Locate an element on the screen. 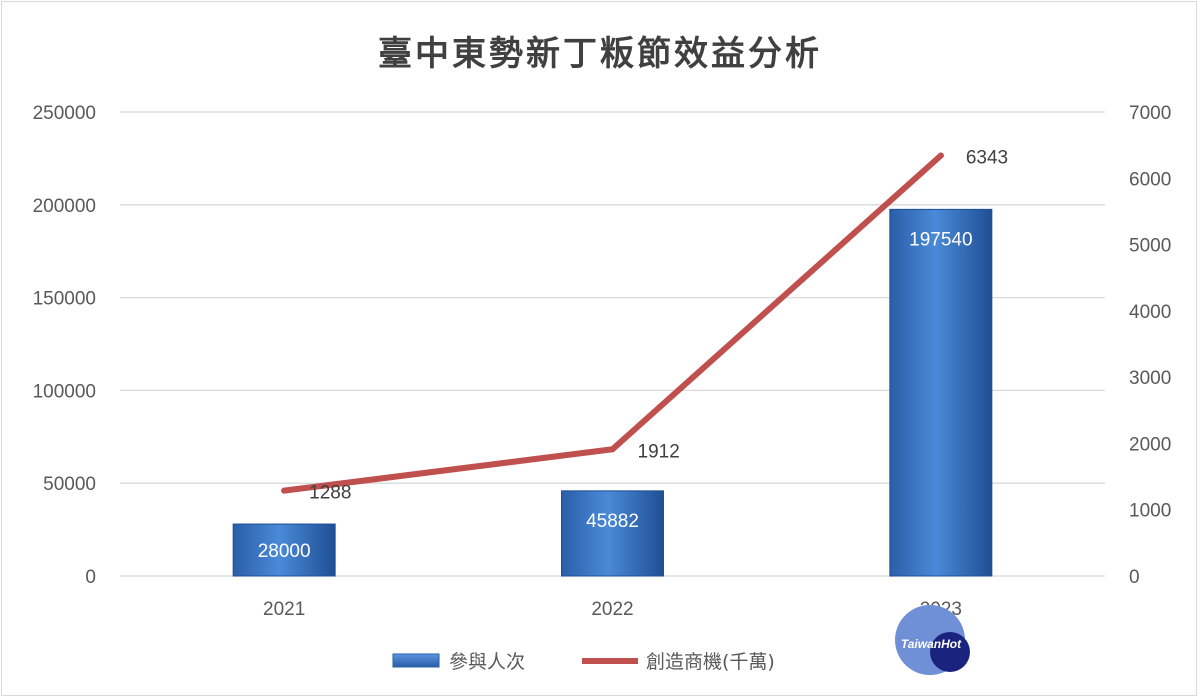 The image size is (1200, 699). legend-bar-swatch is located at coordinates (416, 660).